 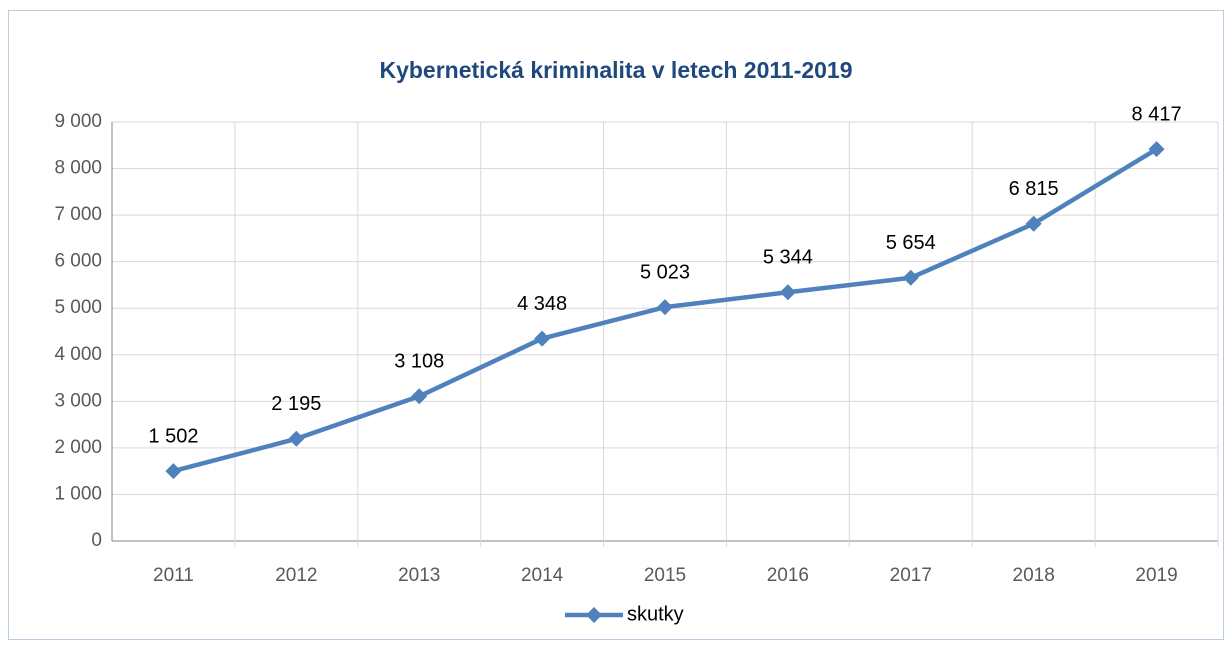 I want to click on data-label: 5 654, so click(x=911, y=243).